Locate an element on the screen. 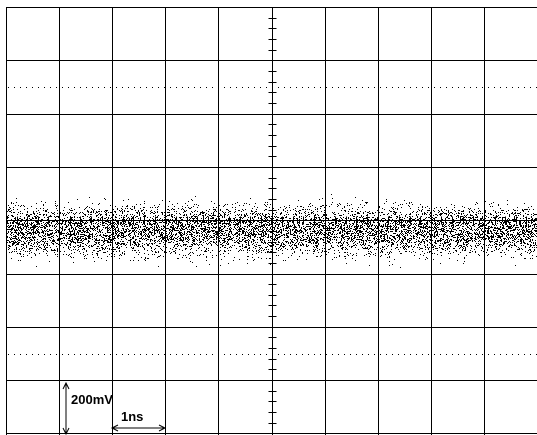 Image resolution: width=537 pixels, height=435 pixels. horizontal-scale-label: 1ns is located at coordinates (132, 416).